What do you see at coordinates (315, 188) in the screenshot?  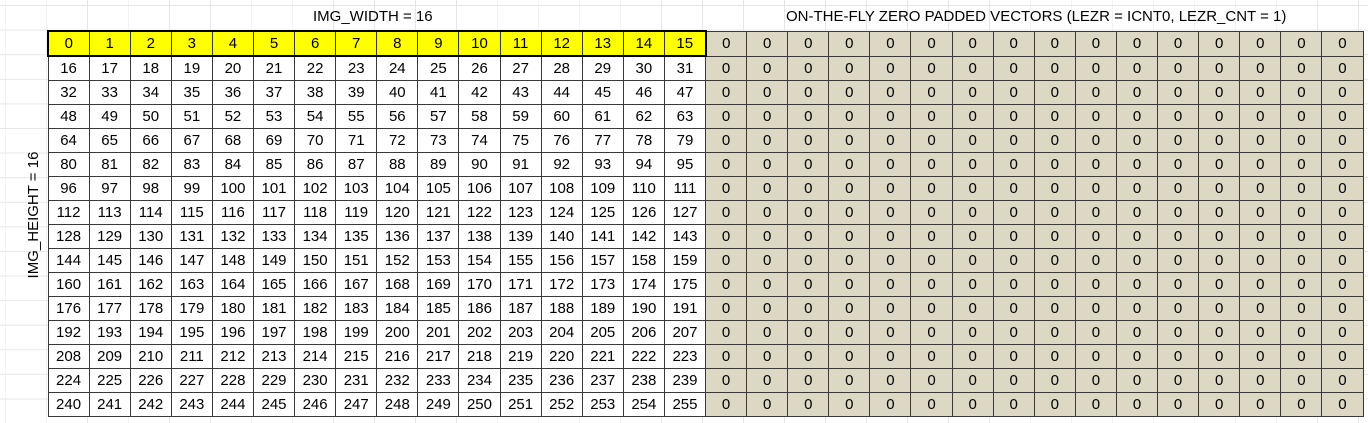 I see `index-cell: 102` at bounding box center [315, 188].